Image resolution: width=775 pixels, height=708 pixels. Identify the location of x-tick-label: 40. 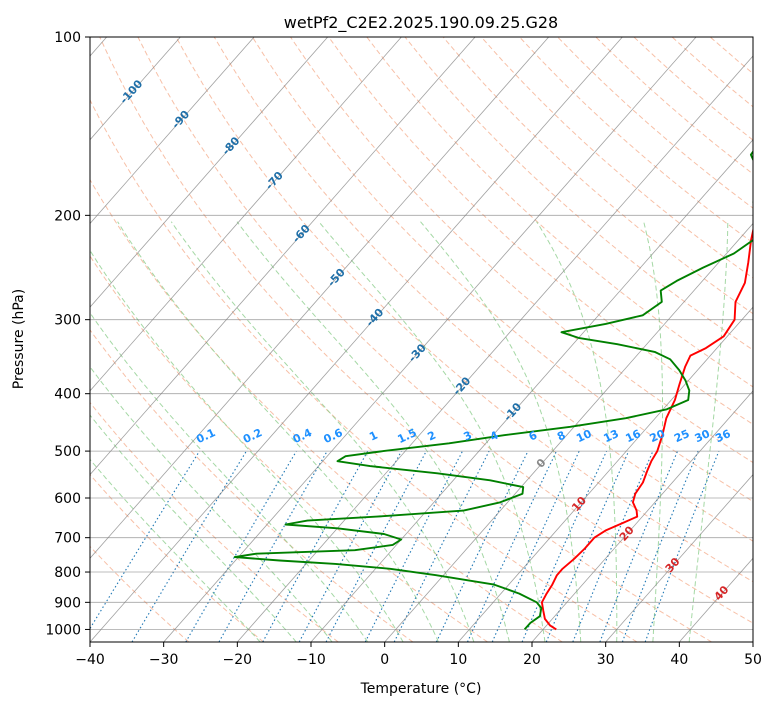
(679, 660).